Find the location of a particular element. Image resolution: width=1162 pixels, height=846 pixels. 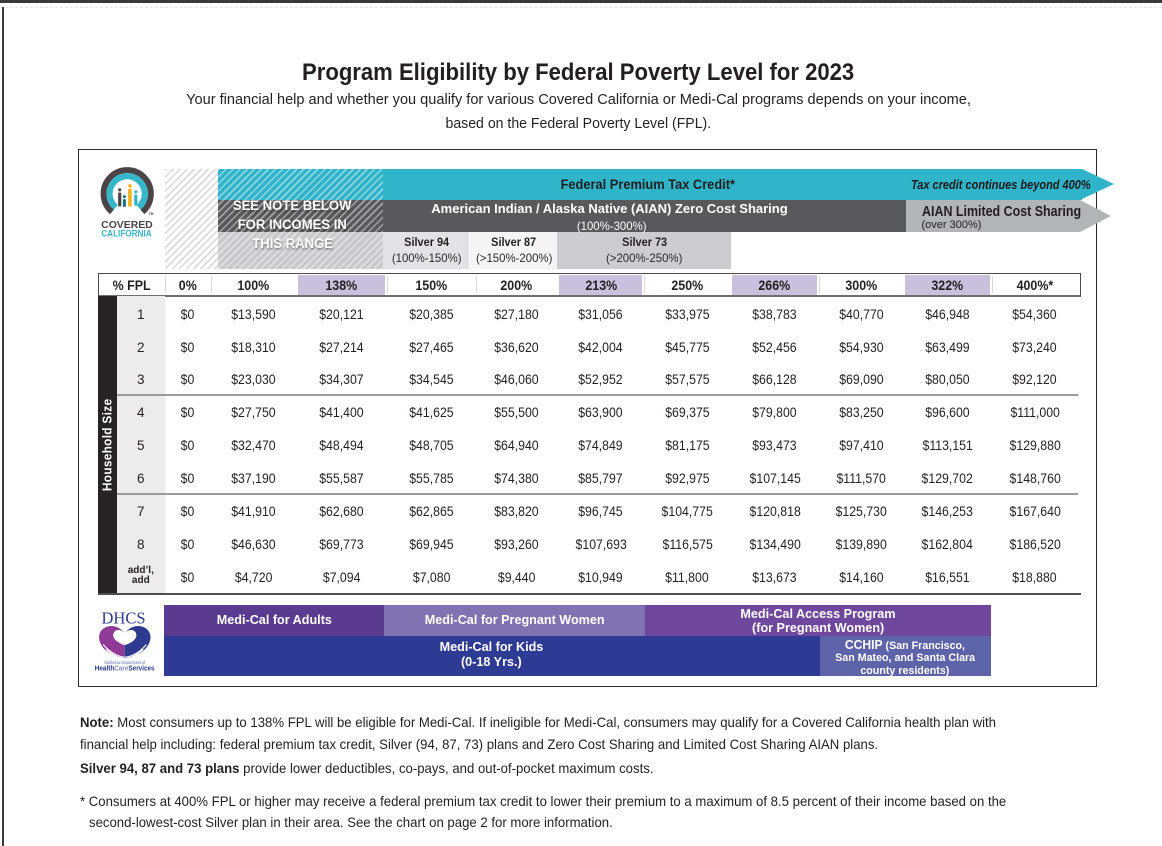

svg-text: TM is located at coordinates (151, 214).